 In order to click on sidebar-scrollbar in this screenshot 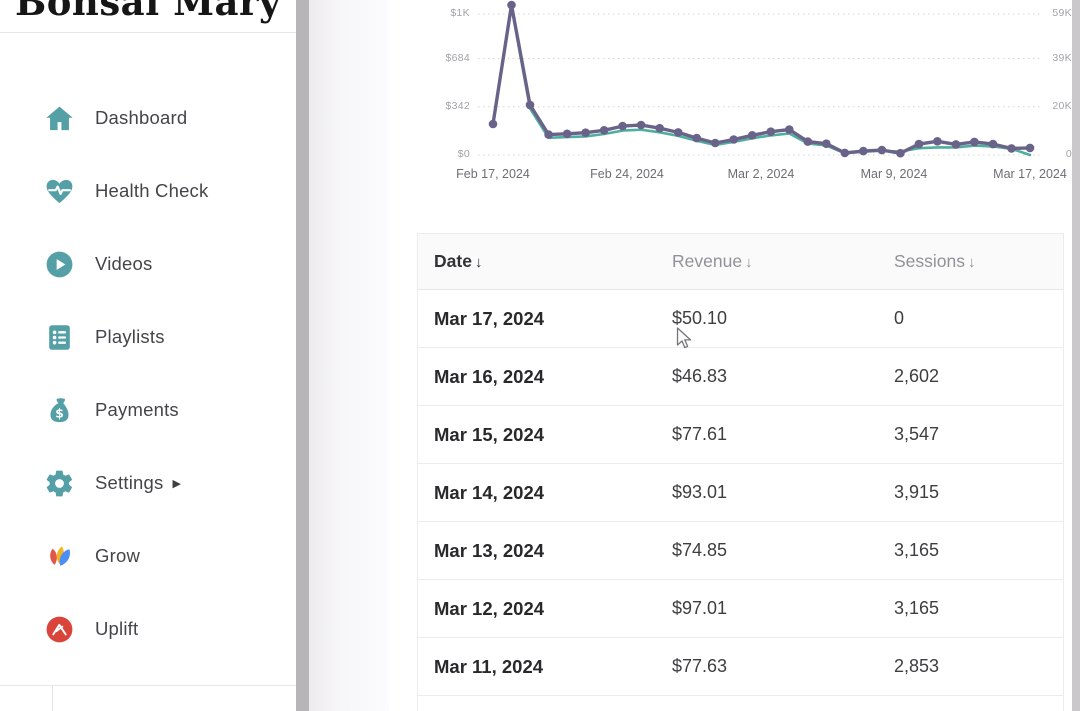, I will do `click(302, 355)`.